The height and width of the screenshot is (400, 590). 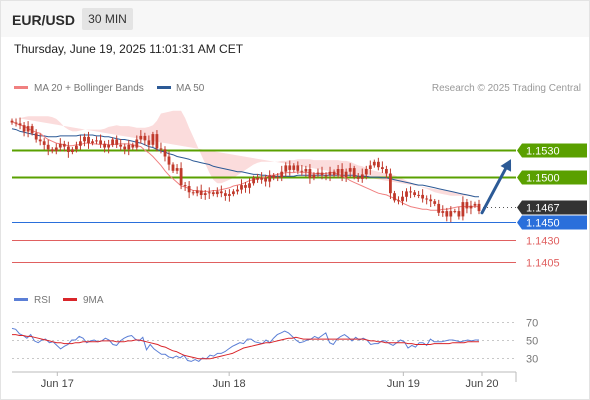 What do you see at coordinates (543, 152) in the screenshot?
I see `level-label-0: 1.1530` at bounding box center [543, 152].